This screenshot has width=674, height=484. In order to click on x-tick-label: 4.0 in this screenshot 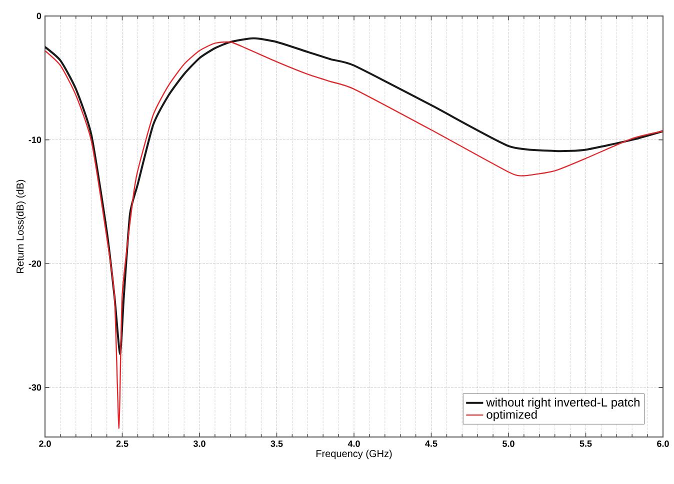, I will do `click(354, 443)`.